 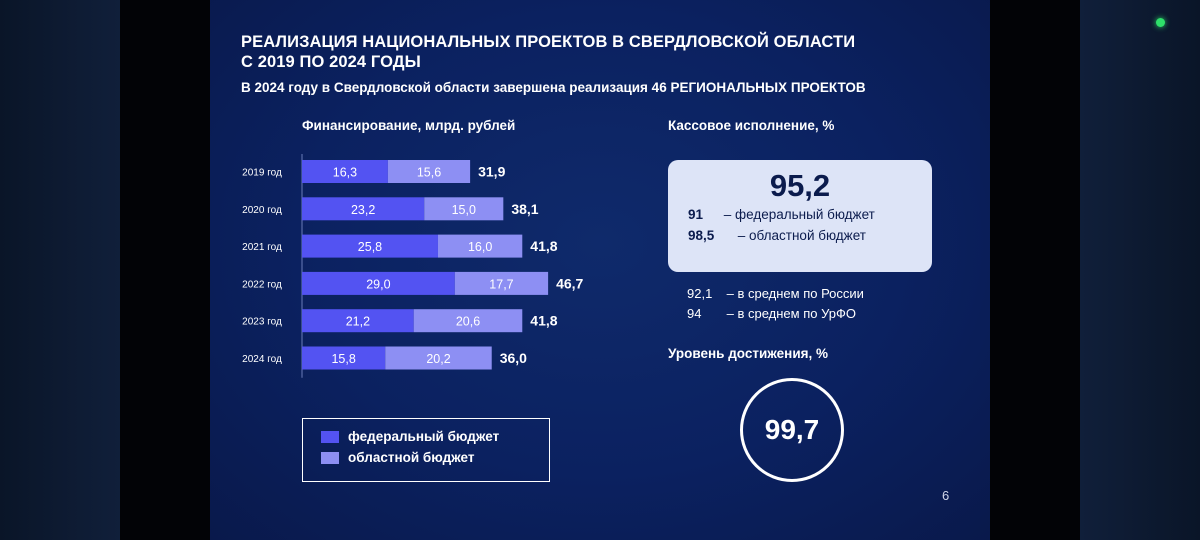 I want to click on bar-label-federal: 29,0, so click(x=378, y=284).